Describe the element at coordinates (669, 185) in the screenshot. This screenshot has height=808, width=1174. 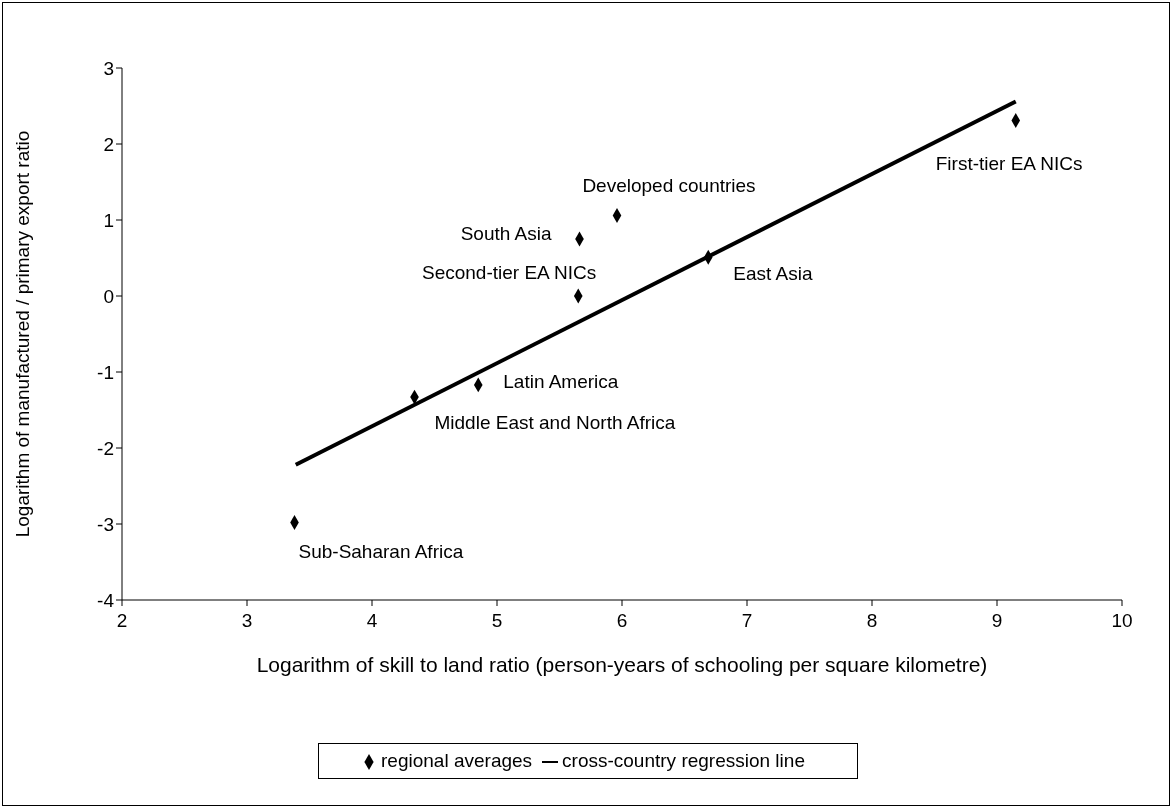
I see `annotation: Developed countries` at that location.